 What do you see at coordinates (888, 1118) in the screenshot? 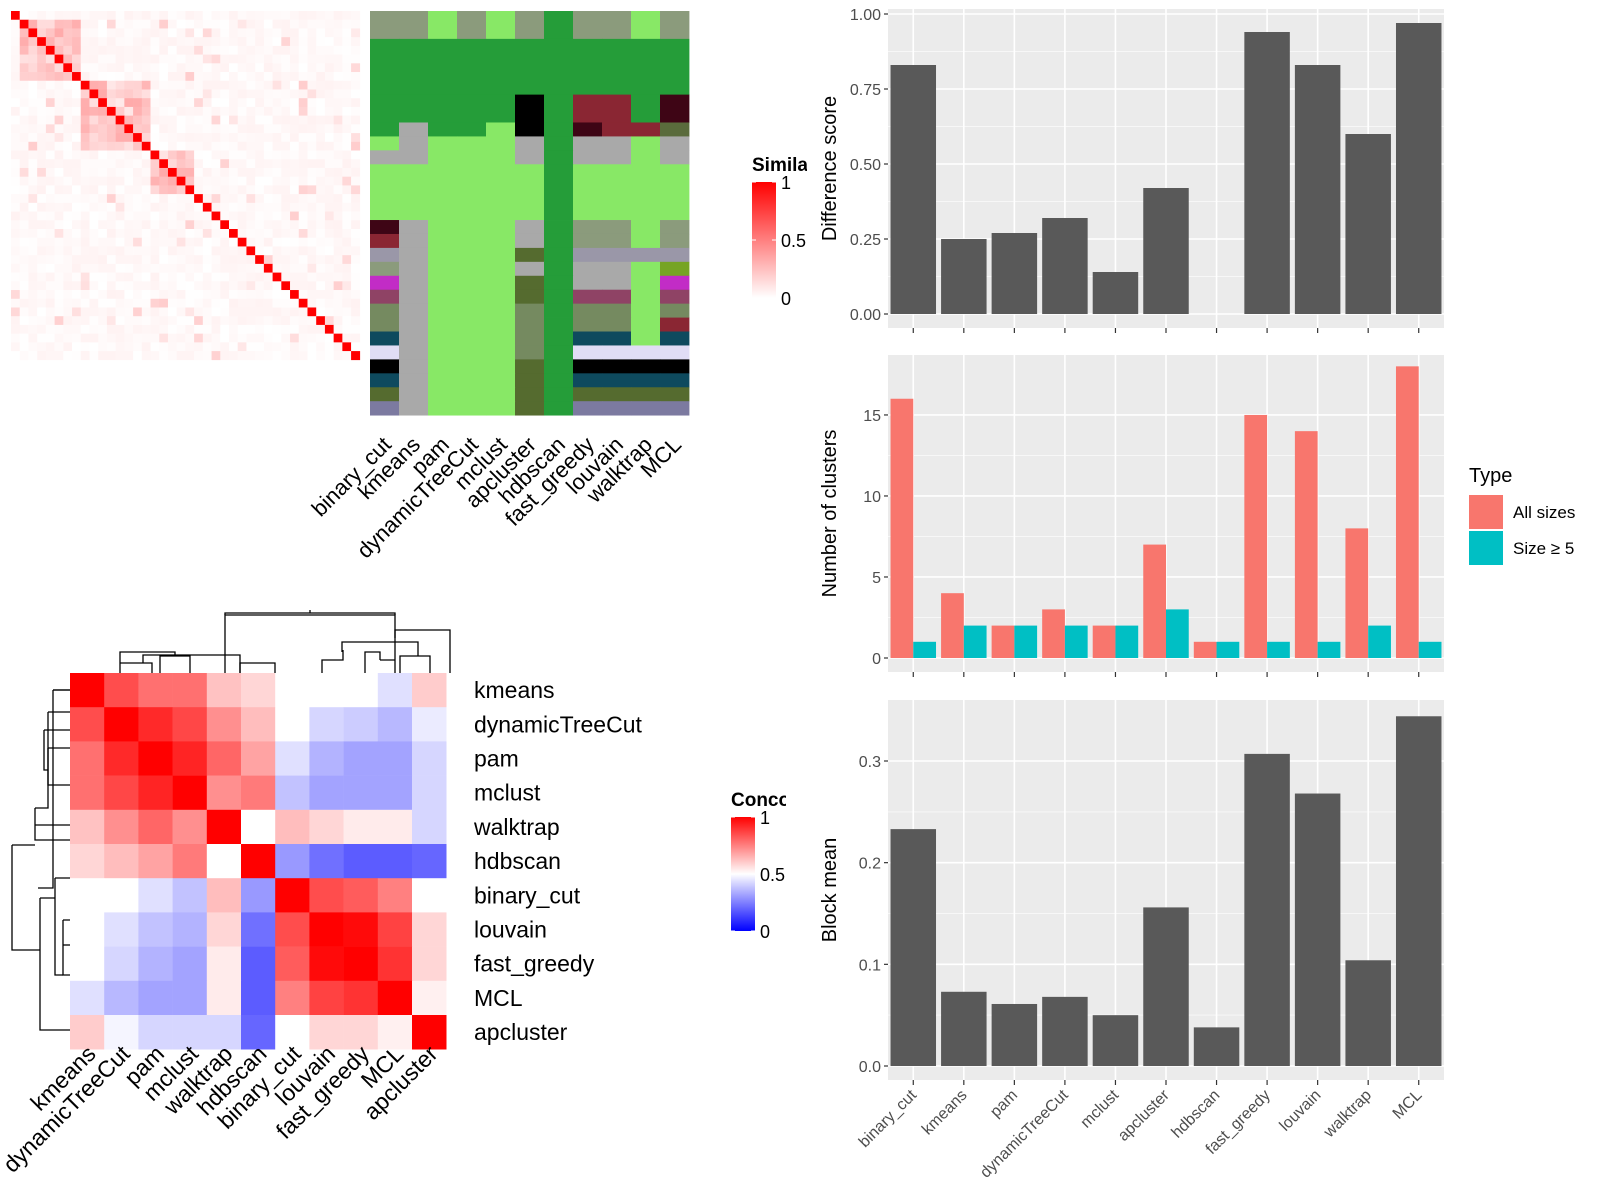
I see `x-tick-label: binary_cut` at bounding box center [888, 1118].